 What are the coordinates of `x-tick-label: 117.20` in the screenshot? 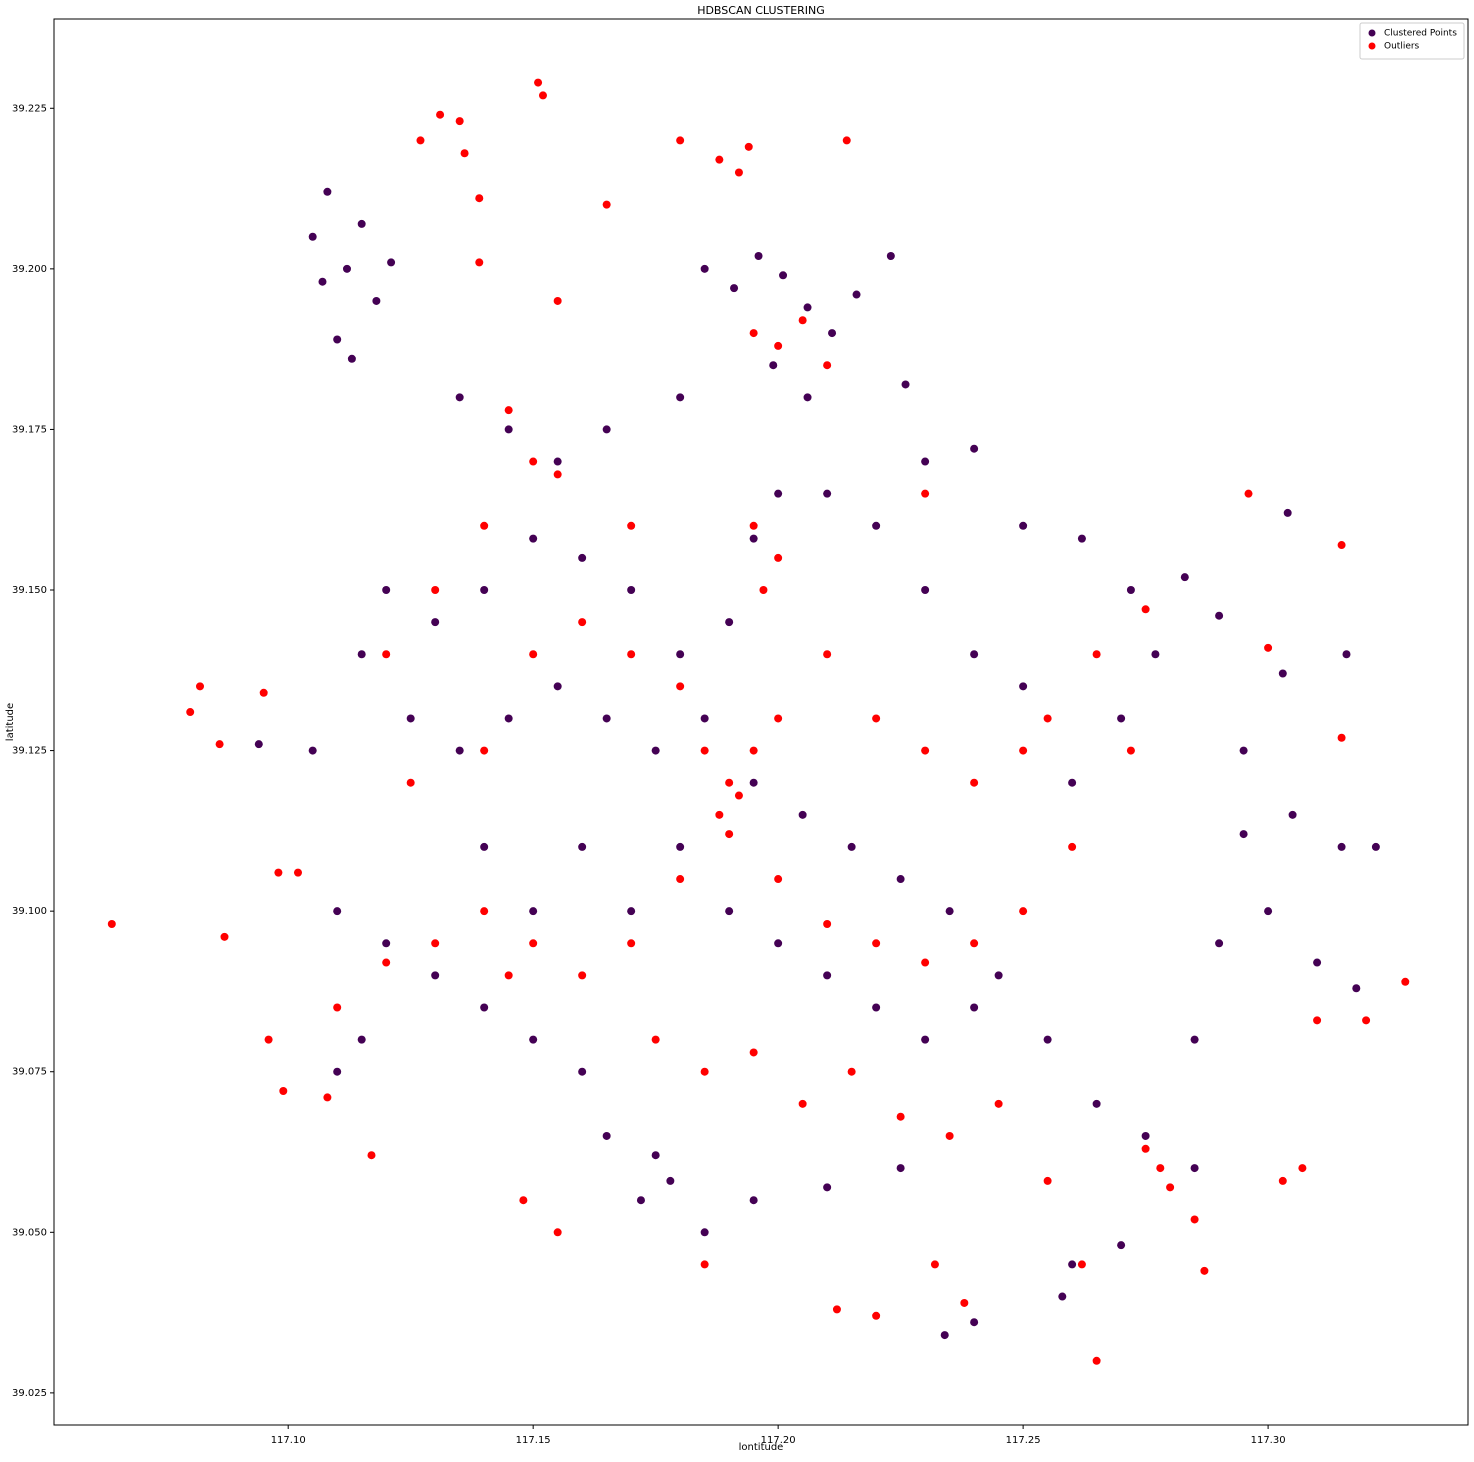 It's located at (778, 1440).